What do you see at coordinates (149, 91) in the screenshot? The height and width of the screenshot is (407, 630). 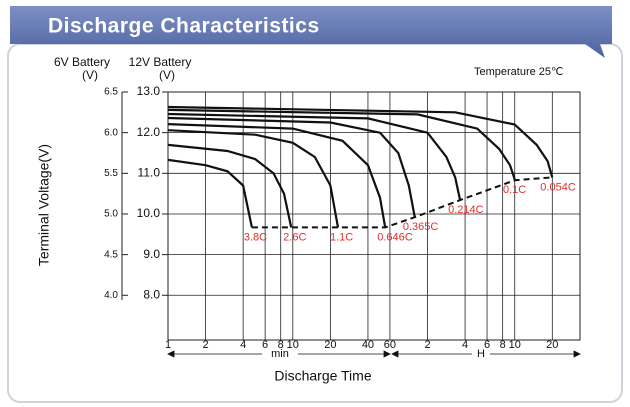 I see `y-tick-label: 13.0` at bounding box center [149, 91].